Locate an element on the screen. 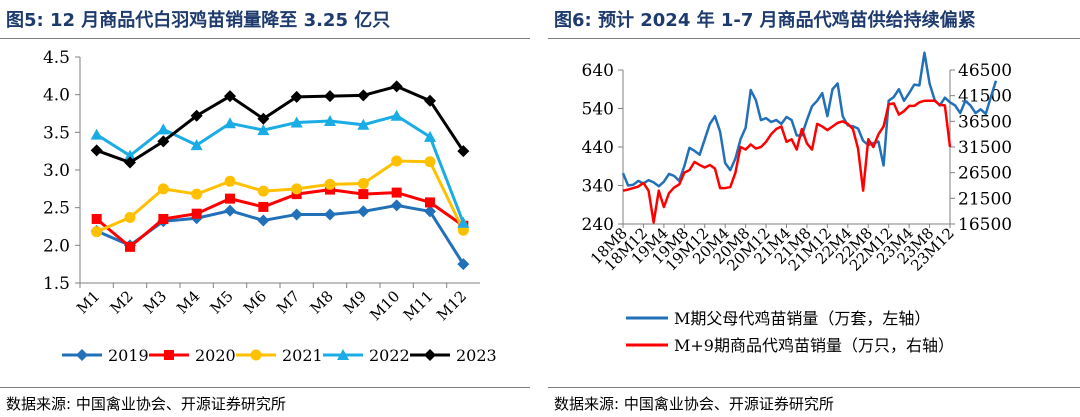 Image resolution: width=1080 pixels, height=417 pixels. y-left-tick-label: 240 is located at coordinates (598, 225).